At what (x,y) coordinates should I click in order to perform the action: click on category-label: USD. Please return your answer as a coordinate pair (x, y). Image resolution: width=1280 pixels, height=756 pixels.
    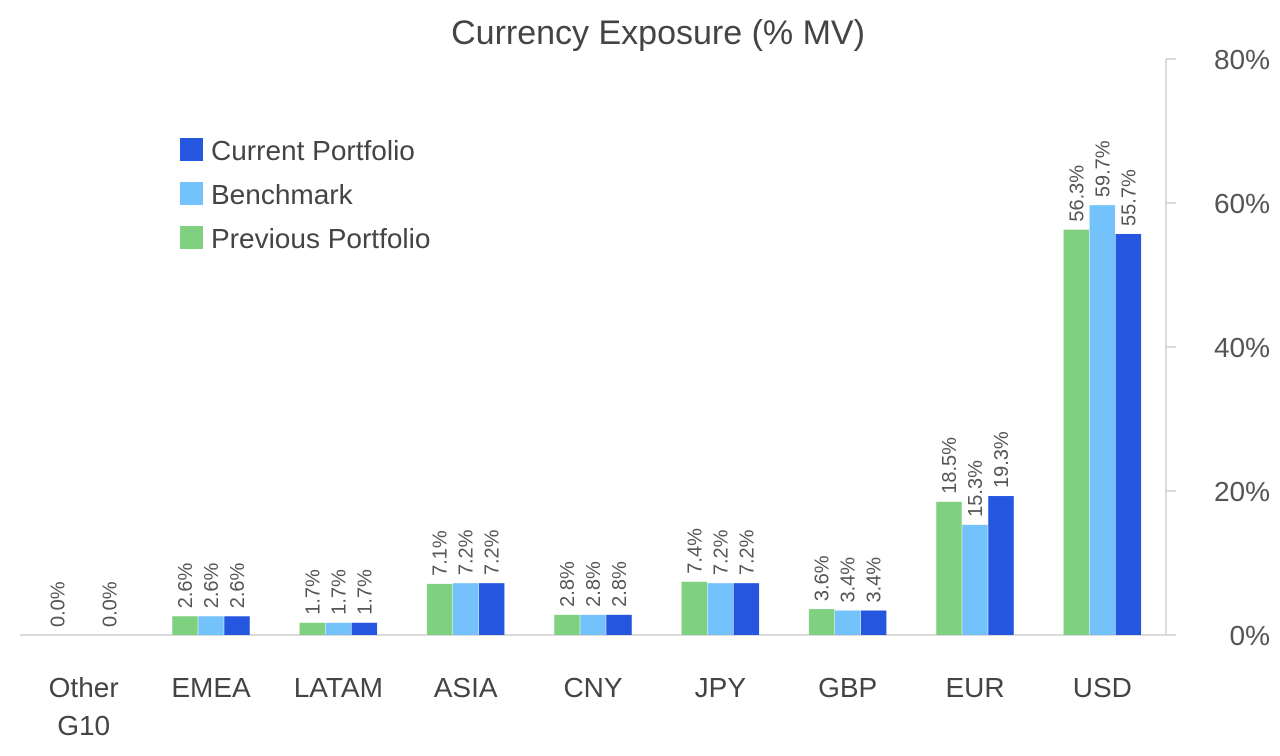
    Looking at the image, I should click on (1102, 687).